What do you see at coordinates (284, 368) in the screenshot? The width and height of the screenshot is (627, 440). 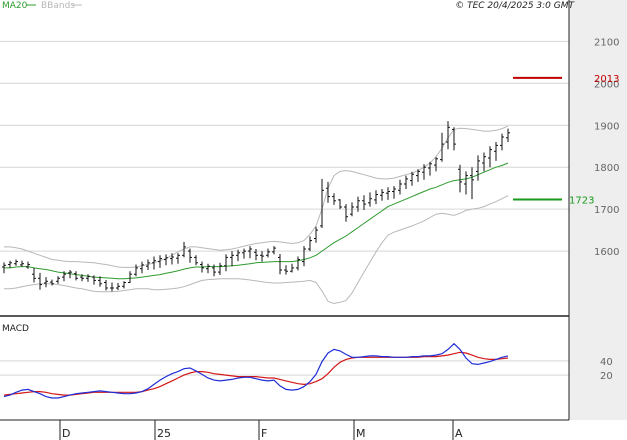 I see `macd-grid` at bounding box center [284, 368].